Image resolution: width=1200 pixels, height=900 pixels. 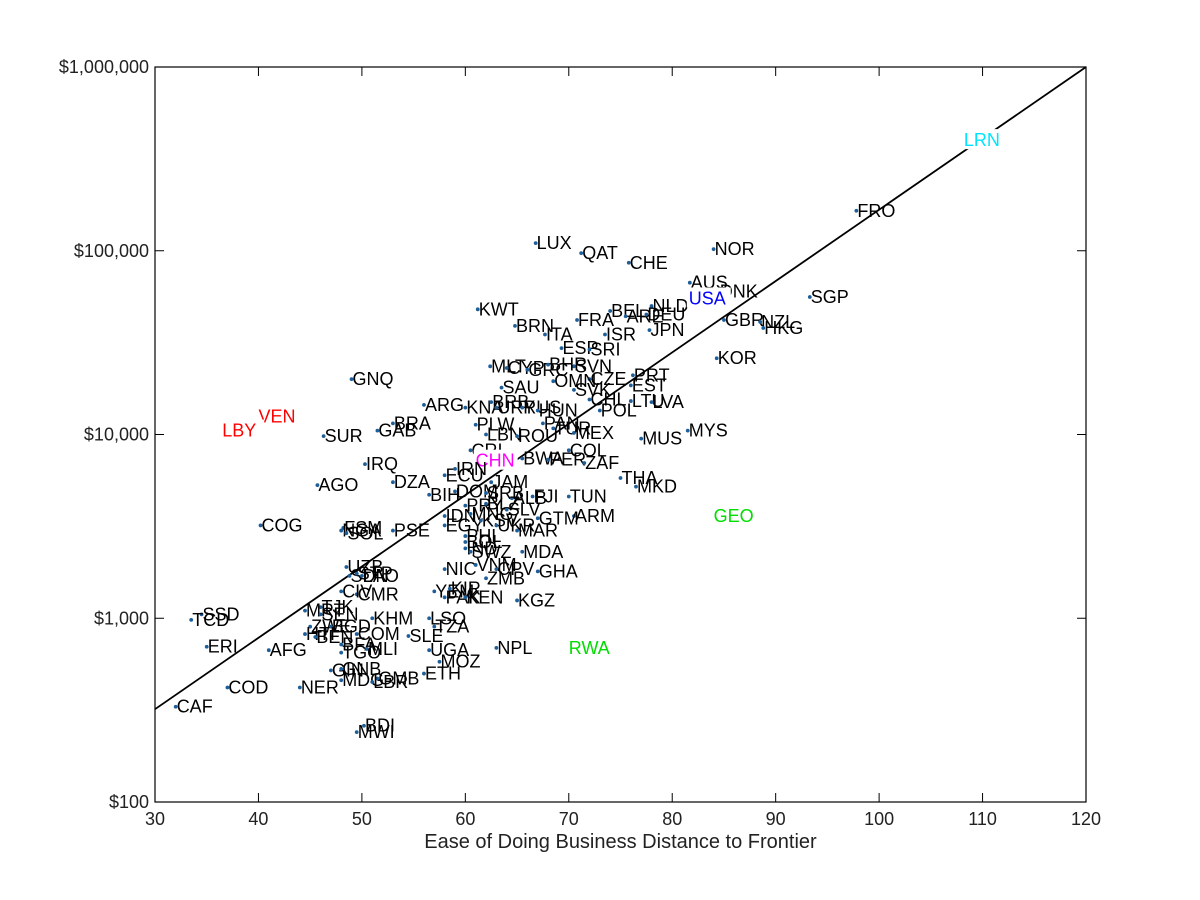 What do you see at coordinates (493, 514) in the screenshot?
I see `point-label: MNG` at bounding box center [493, 514].